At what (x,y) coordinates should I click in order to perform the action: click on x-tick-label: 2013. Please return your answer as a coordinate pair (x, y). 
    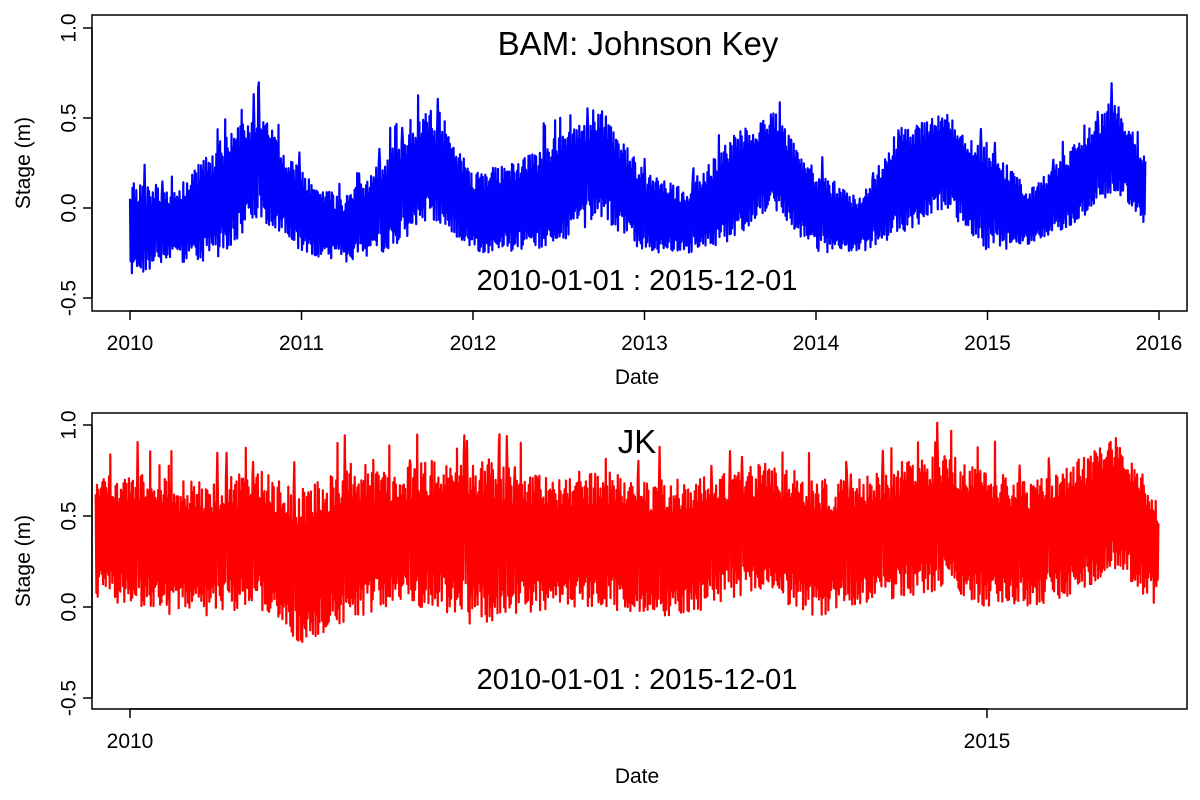
    Looking at the image, I should click on (644, 343).